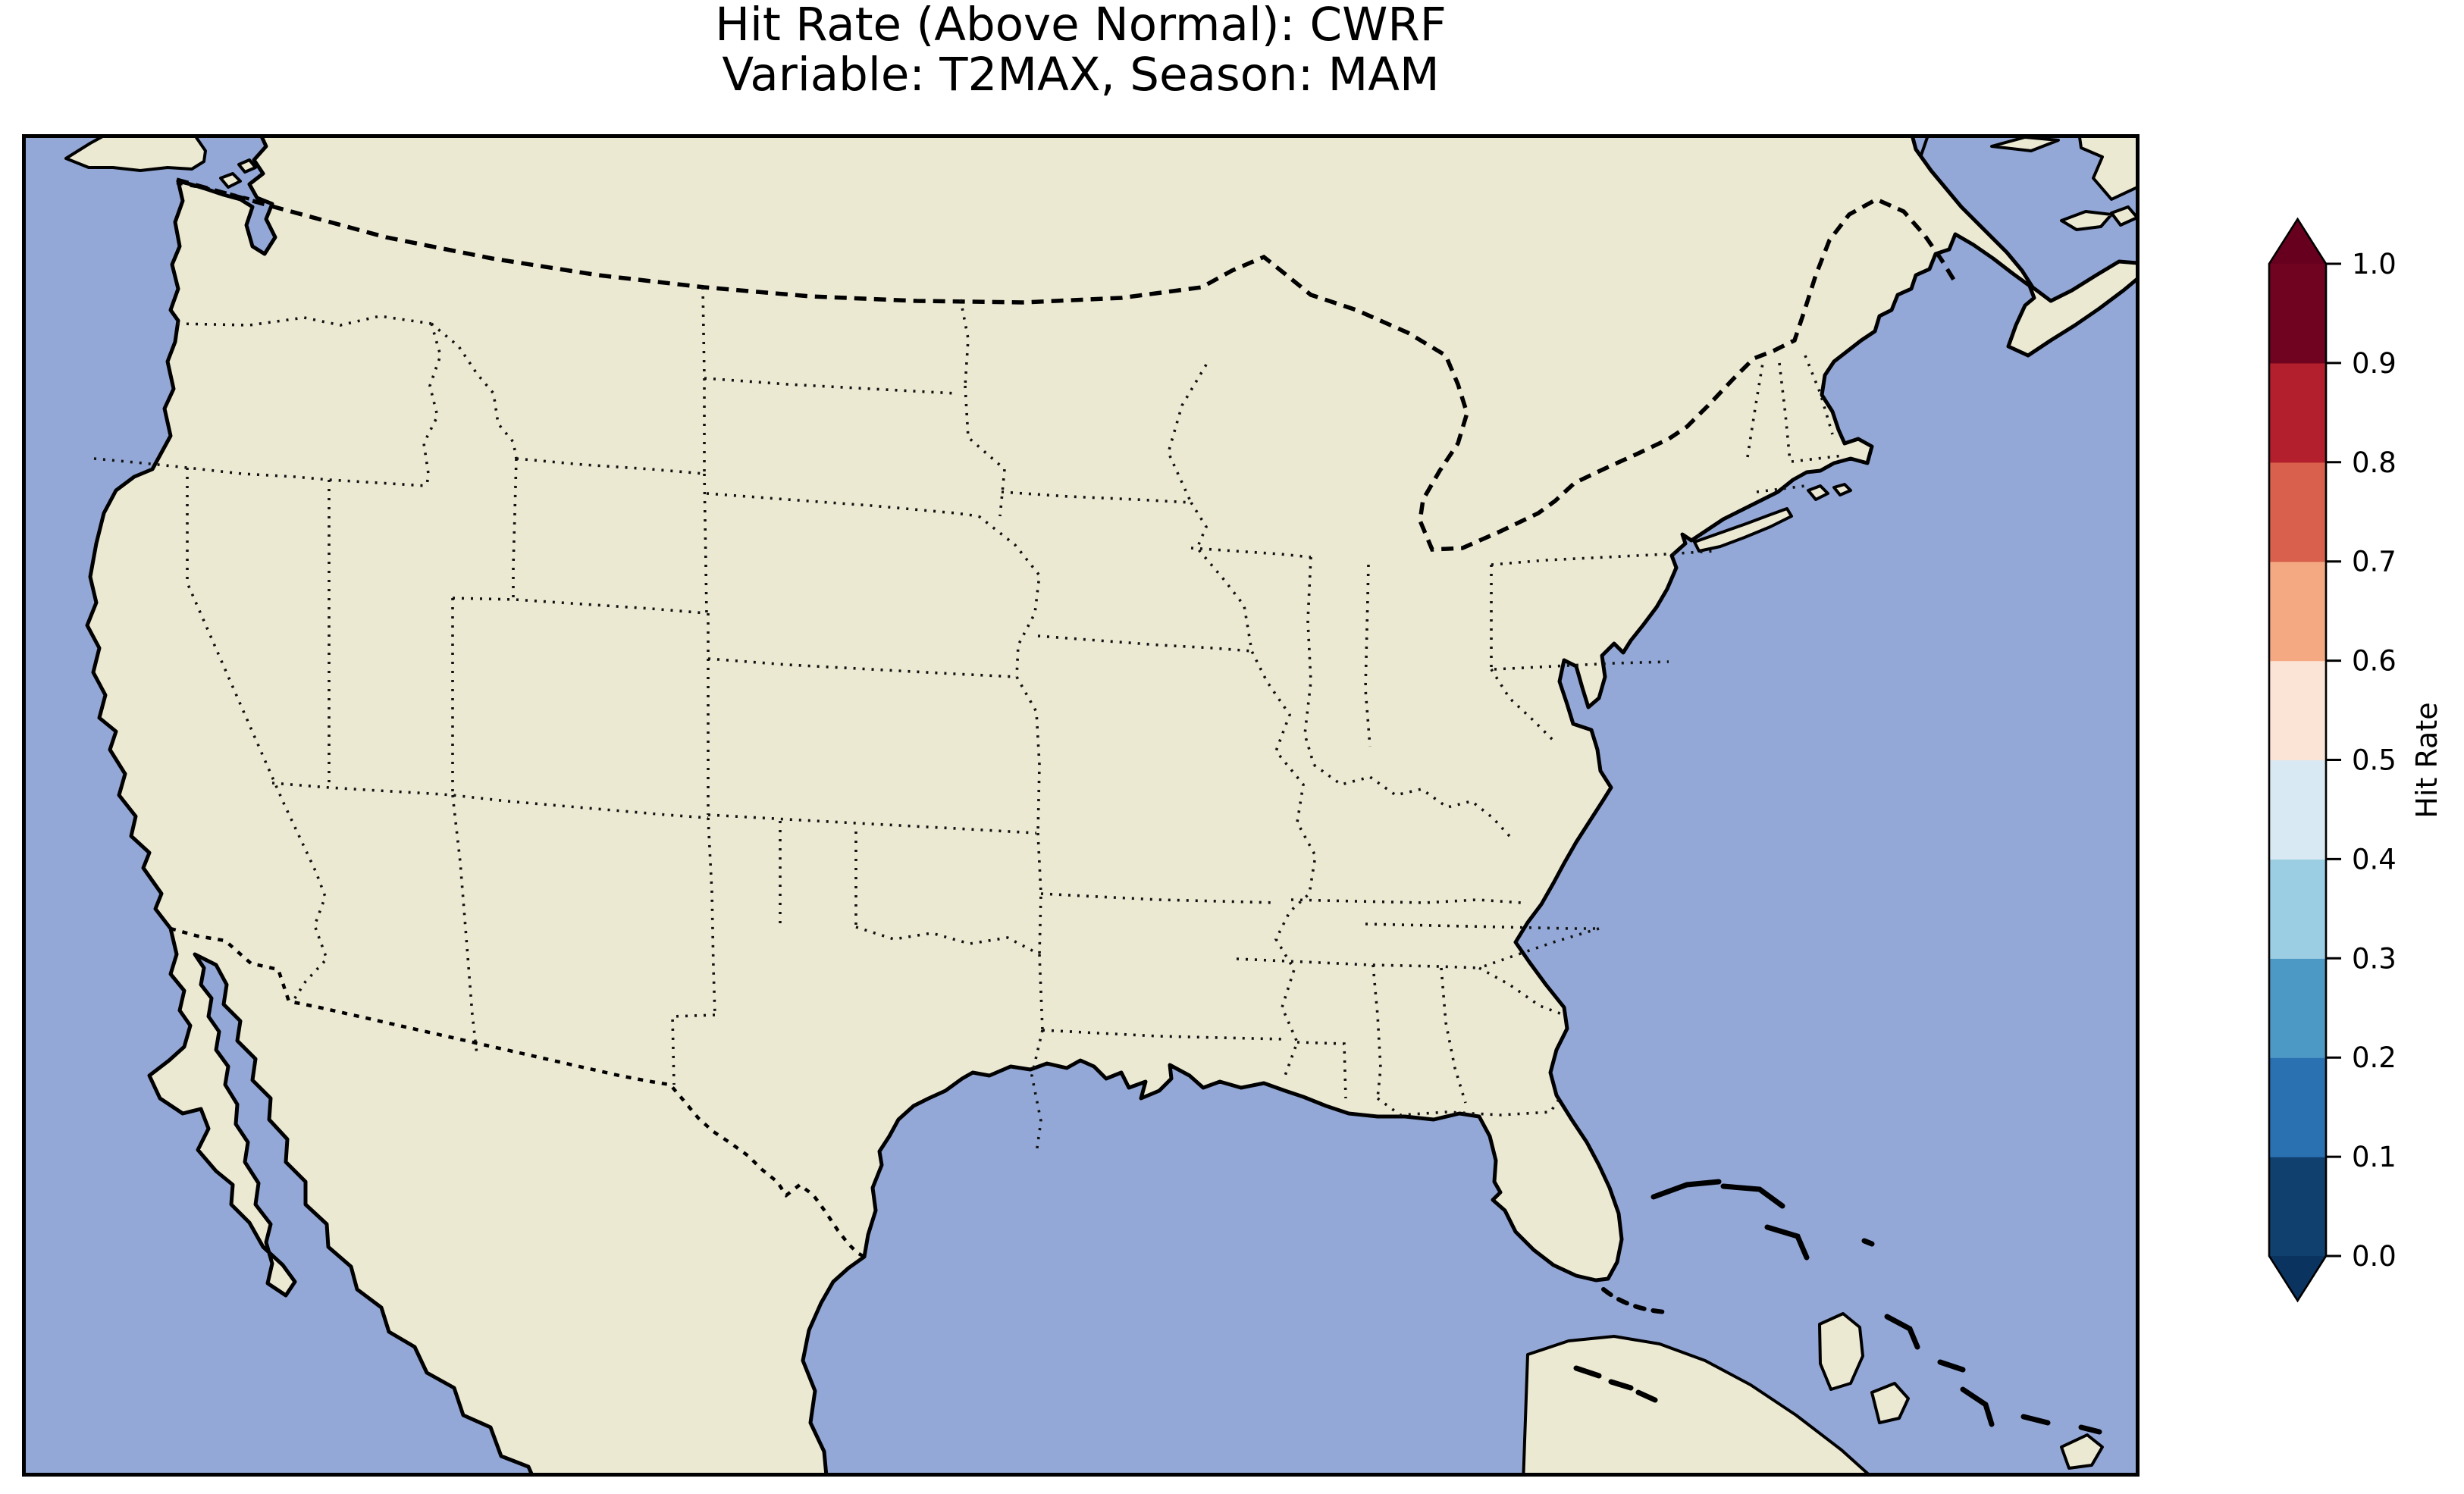 This screenshot has height=1494, width=2464. What do you see at coordinates (2374, 1157) in the screenshot?
I see `colorbar-tick-label: 0.1` at bounding box center [2374, 1157].